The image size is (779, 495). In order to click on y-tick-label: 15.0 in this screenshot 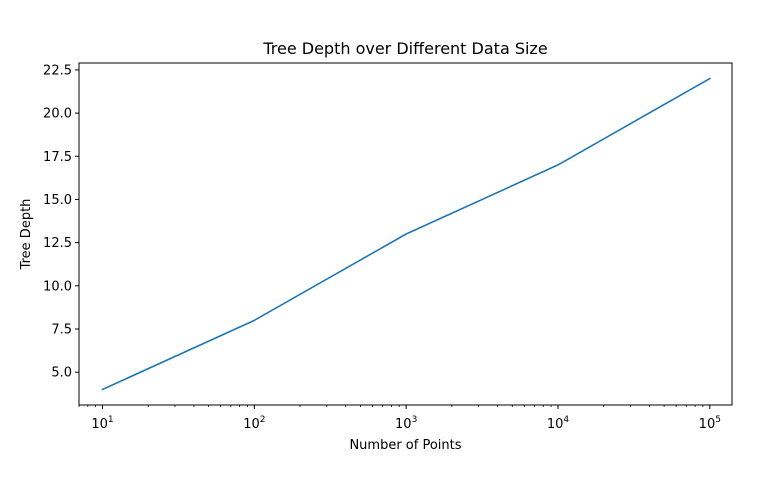, I will do `click(57, 200)`.